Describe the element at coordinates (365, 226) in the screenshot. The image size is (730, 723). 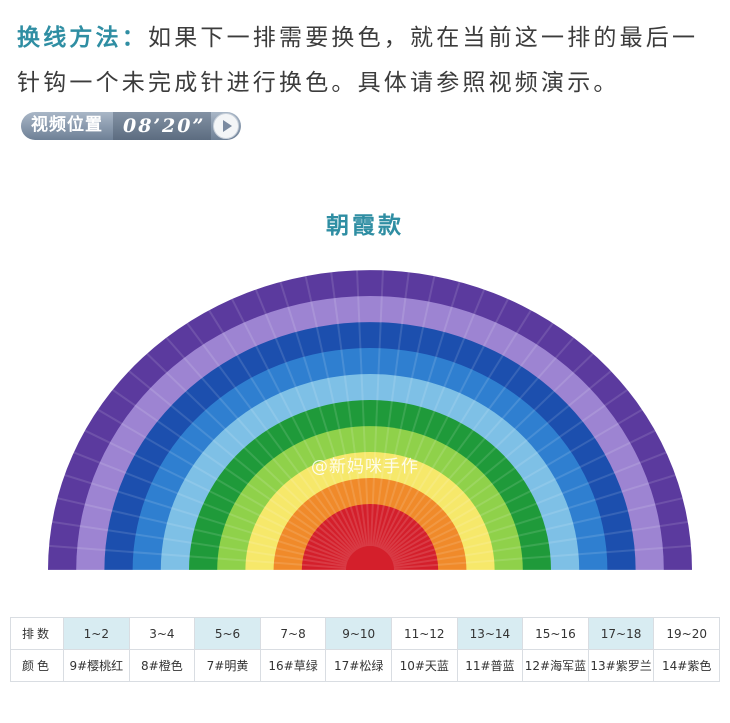
I see `style-title: 朝霞款` at that location.